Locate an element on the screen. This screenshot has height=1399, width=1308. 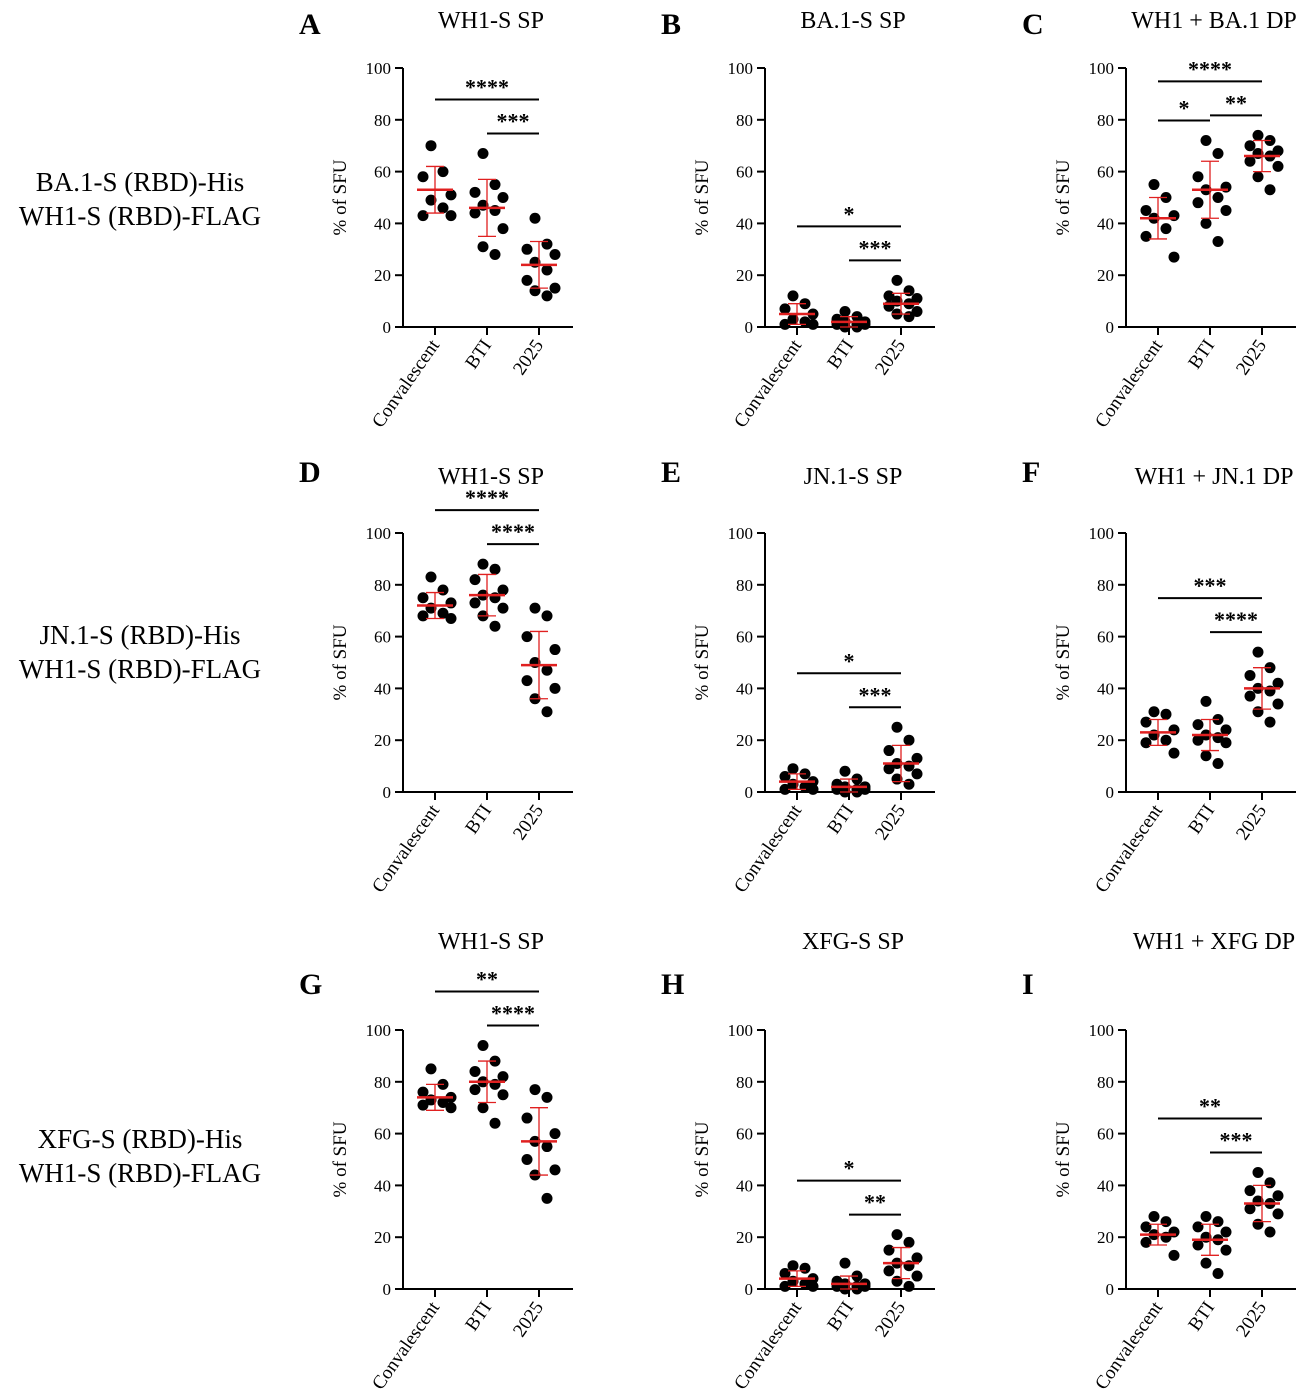
panel-i-letter: I is located at coordinates (1028, 984).